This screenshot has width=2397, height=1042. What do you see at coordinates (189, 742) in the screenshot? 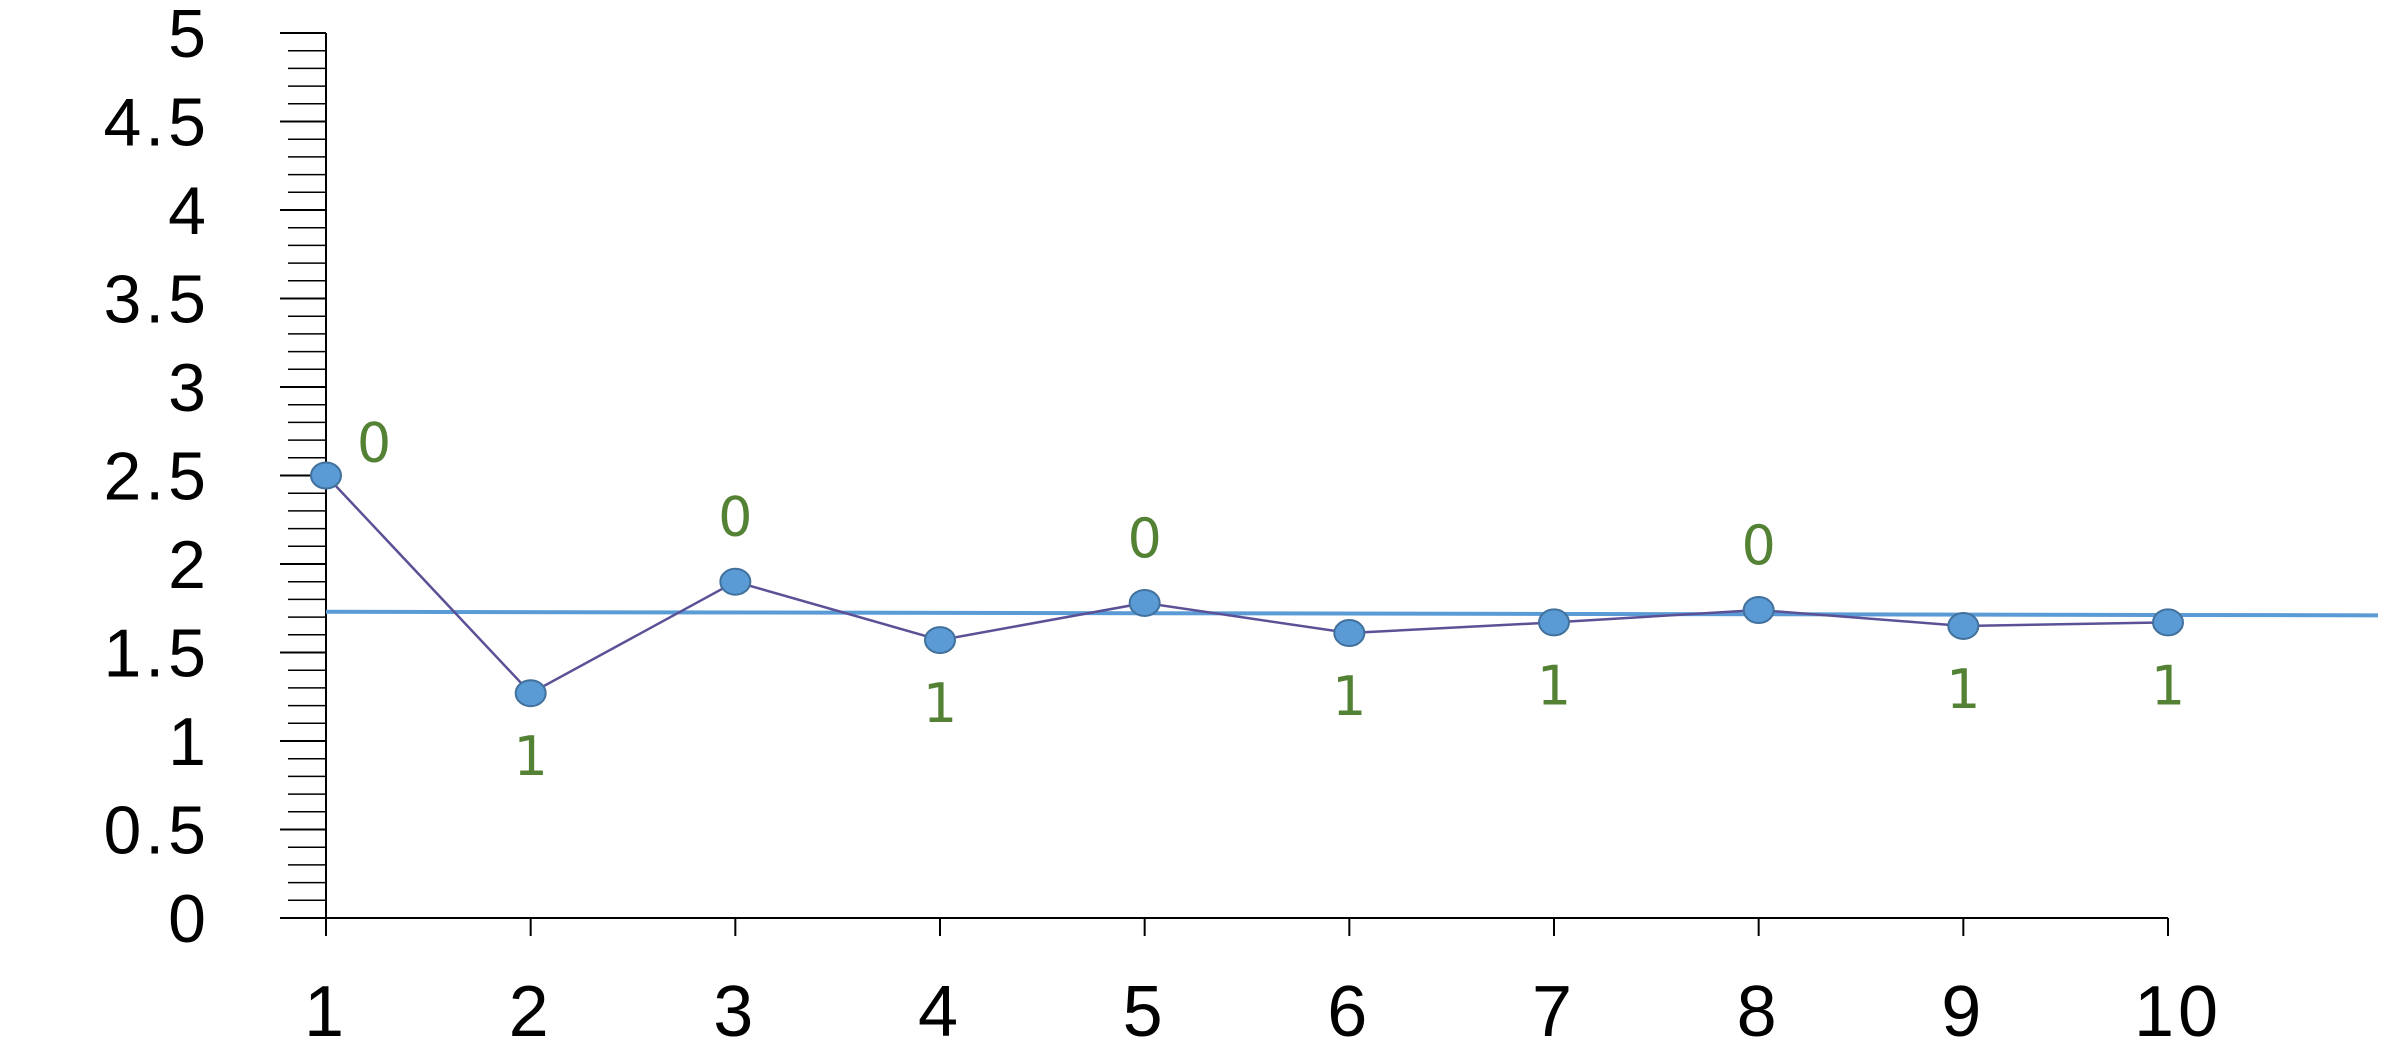
I see `y-tick-label: 1` at bounding box center [189, 742].